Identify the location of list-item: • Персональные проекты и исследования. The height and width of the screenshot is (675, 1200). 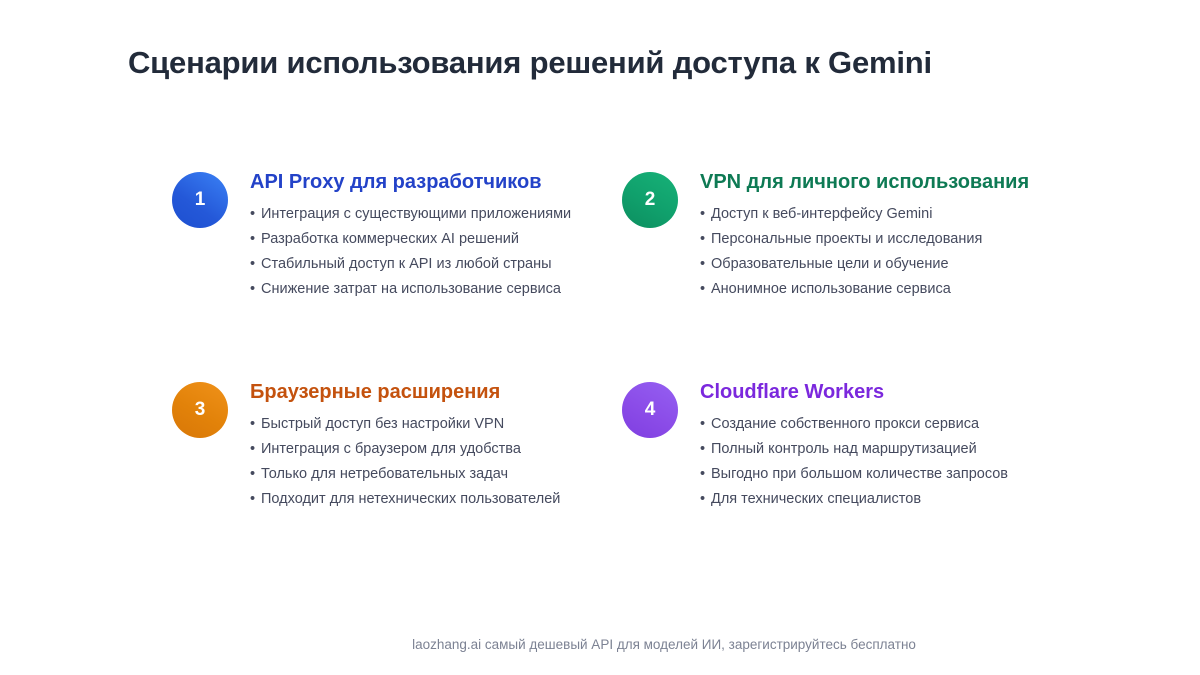
(864, 239).